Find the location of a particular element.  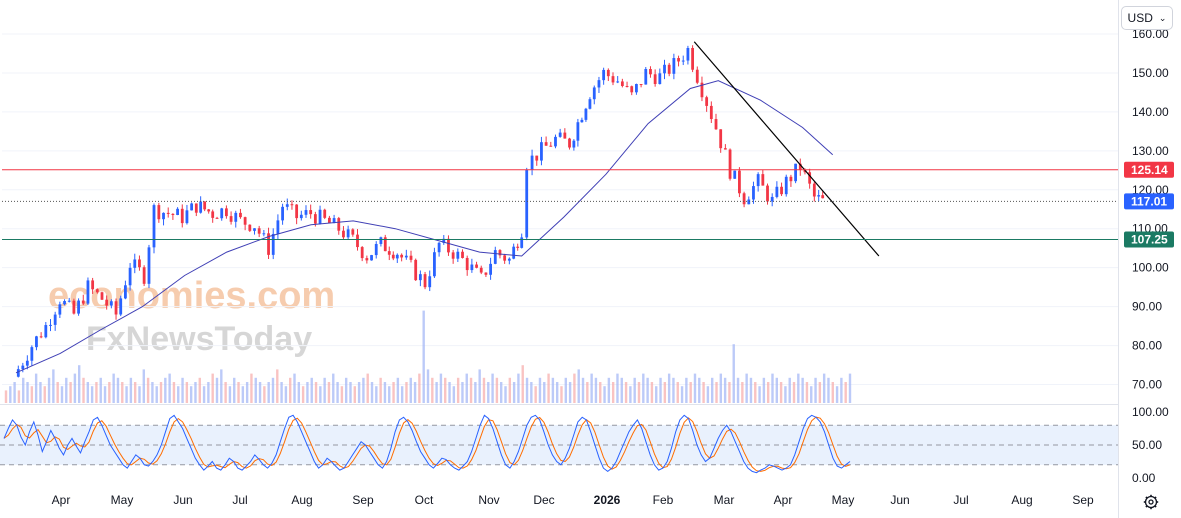

currency-selector: USD ⌄ is located at coordinates (1147, 18).